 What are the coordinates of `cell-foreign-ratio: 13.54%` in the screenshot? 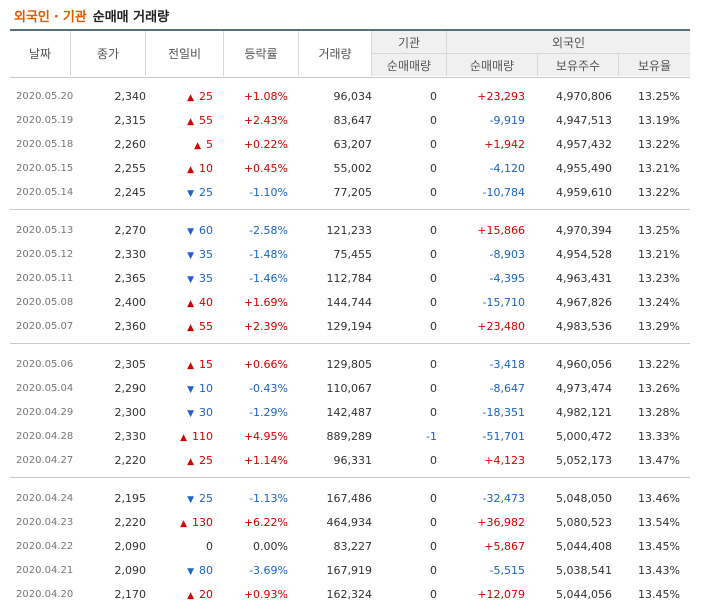 It's located at (659, 522).